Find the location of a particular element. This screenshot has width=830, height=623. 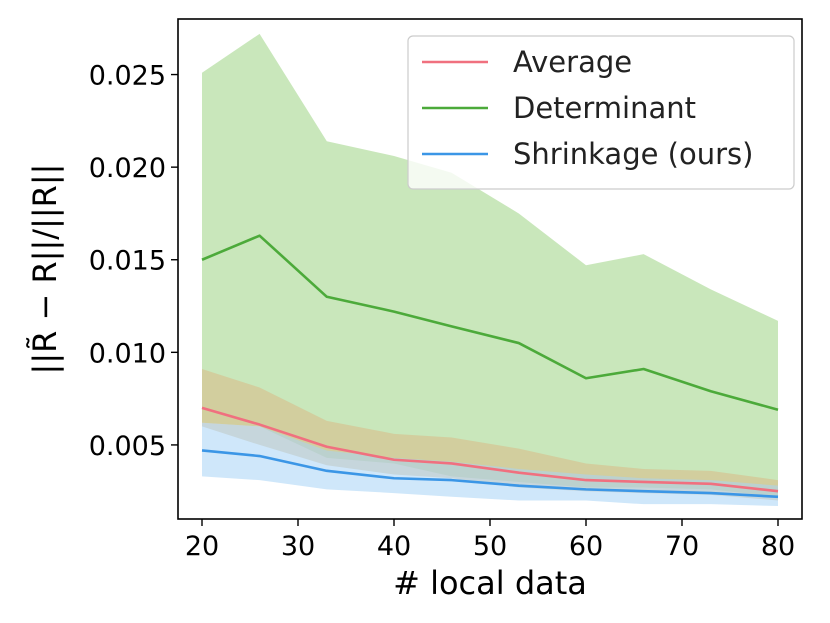

x-axis-label: # local data is located at coordinates (490, 583).